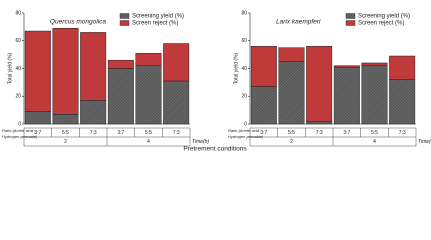 The image size is (431, 240). I want to click on chart-title: Quercus mongolica, so click(78, 22).